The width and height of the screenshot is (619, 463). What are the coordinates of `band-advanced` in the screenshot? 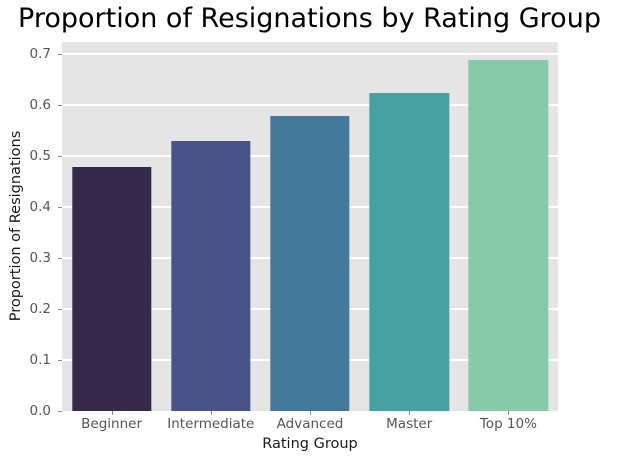 It's located at (309, 226).